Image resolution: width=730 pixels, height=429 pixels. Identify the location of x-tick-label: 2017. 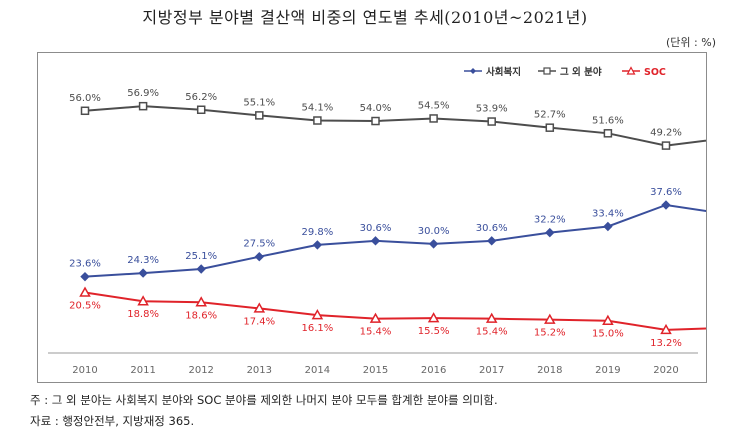
(491, 370).